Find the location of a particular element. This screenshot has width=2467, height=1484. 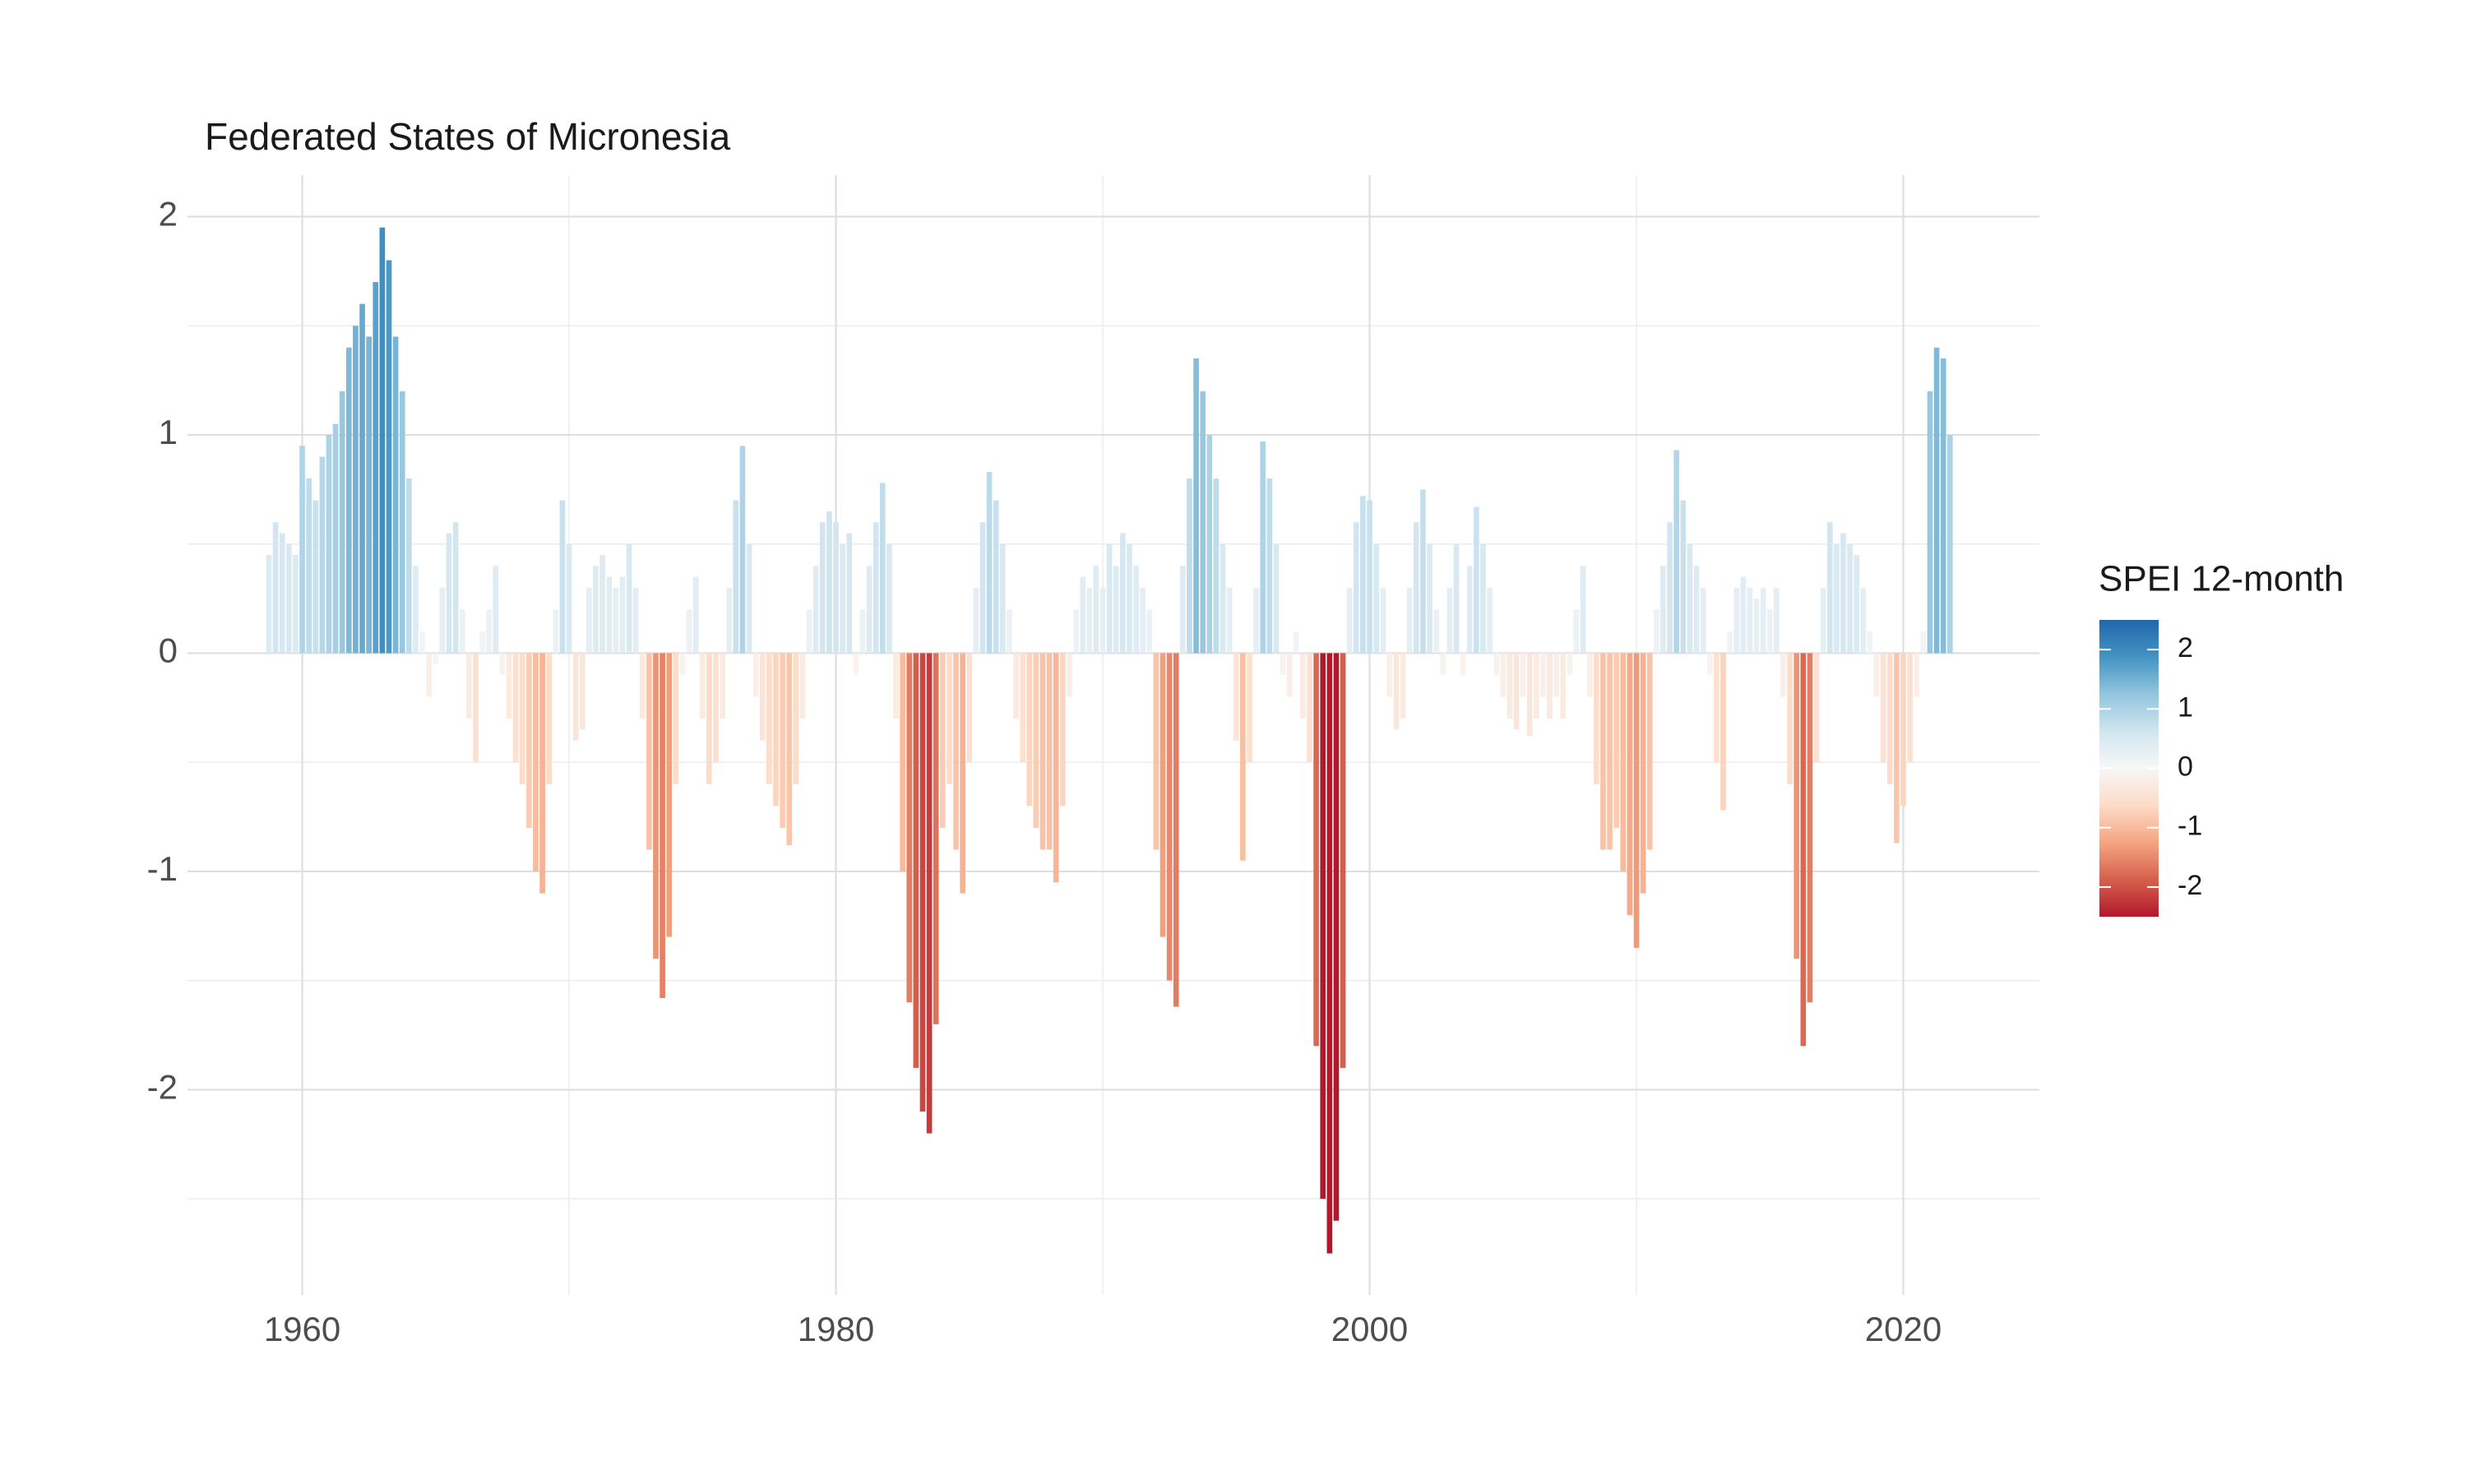

legend-tick-label: -2 is located at coordinates (2190, 885).